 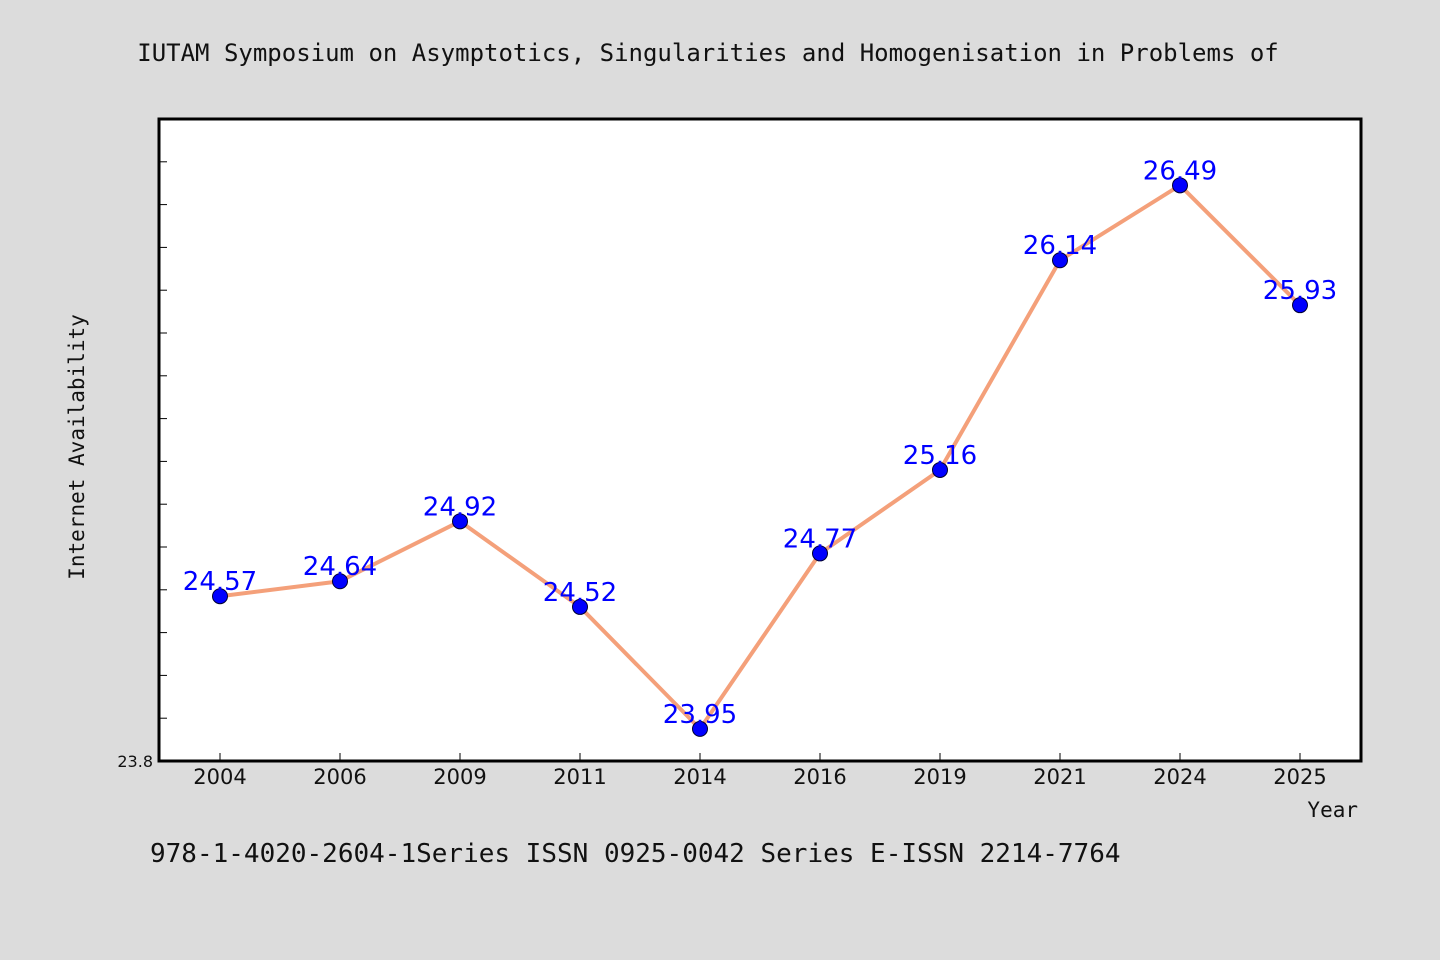 I want to click on x-tick-label: 2006, so click(x=339, y=777).